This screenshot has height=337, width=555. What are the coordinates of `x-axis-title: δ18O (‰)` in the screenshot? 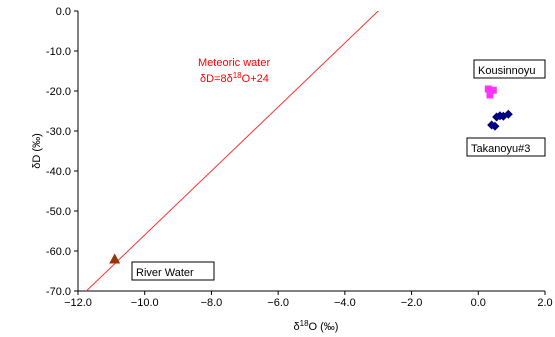 It's located at (316, 326).